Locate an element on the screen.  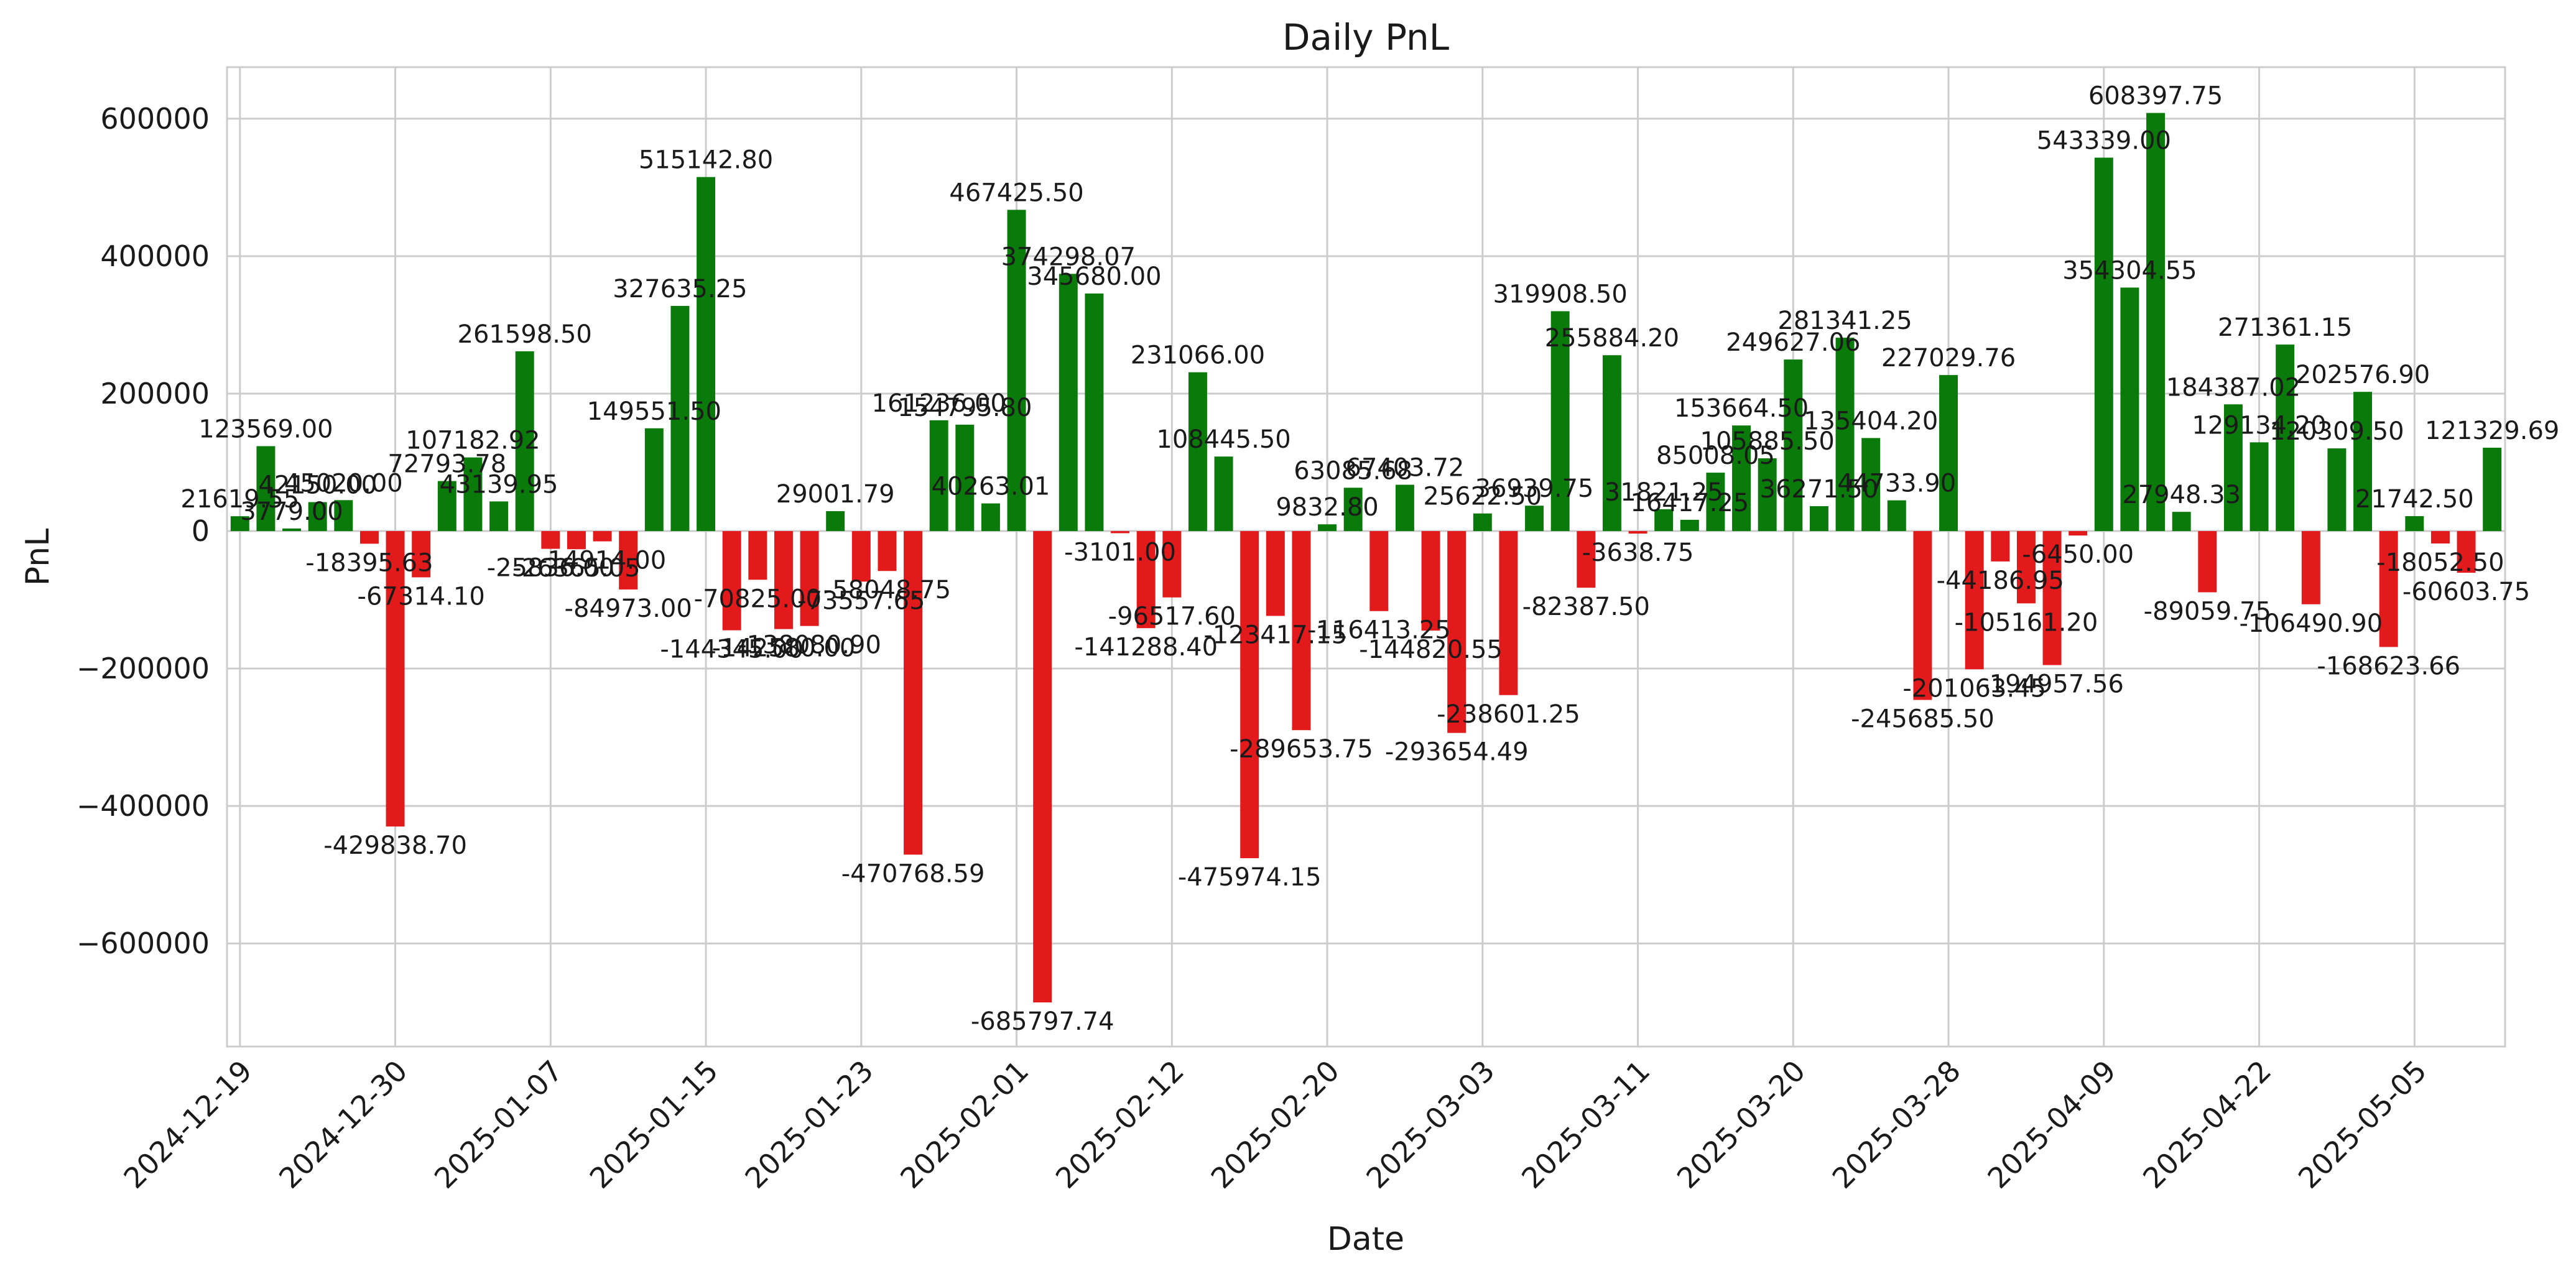
bar-value-label: -44186.95 is located at coordinates (2001, 580).